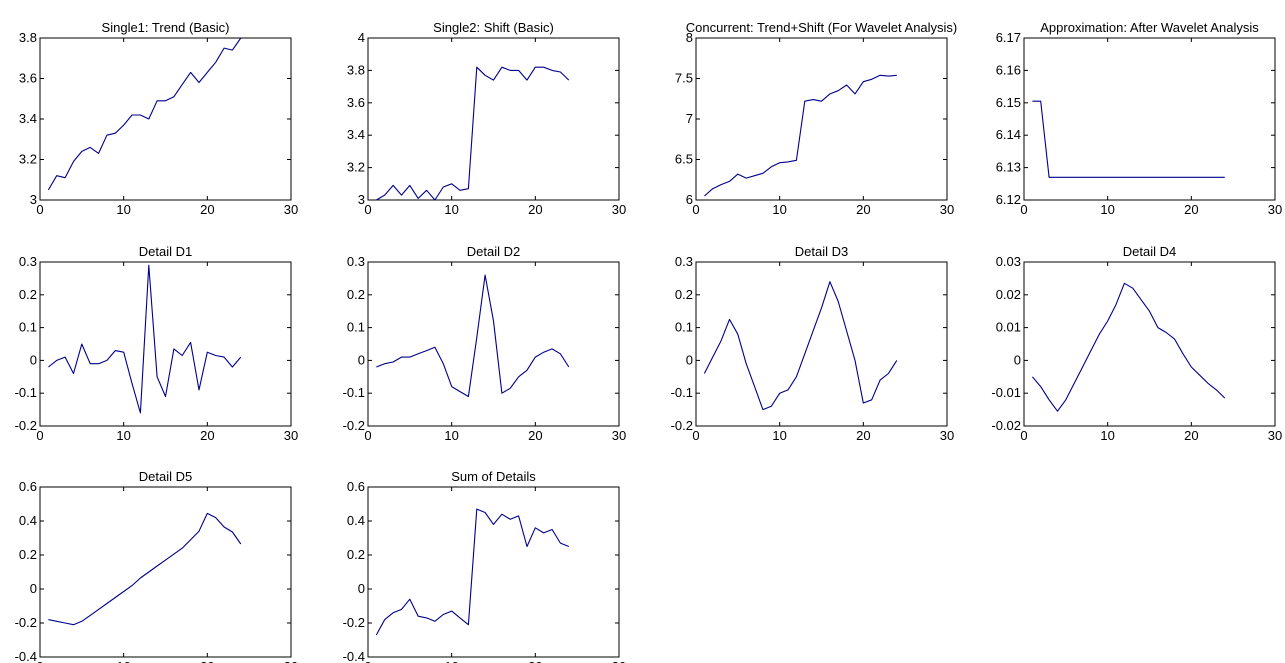 The image size is (1285, 663). I want to click on subplot-title: Detail D4, so click(1149, 251).